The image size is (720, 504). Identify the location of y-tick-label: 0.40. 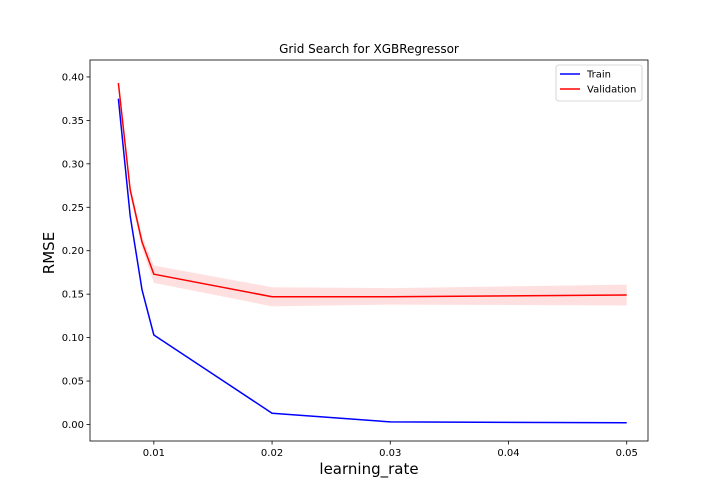
(73, 77).